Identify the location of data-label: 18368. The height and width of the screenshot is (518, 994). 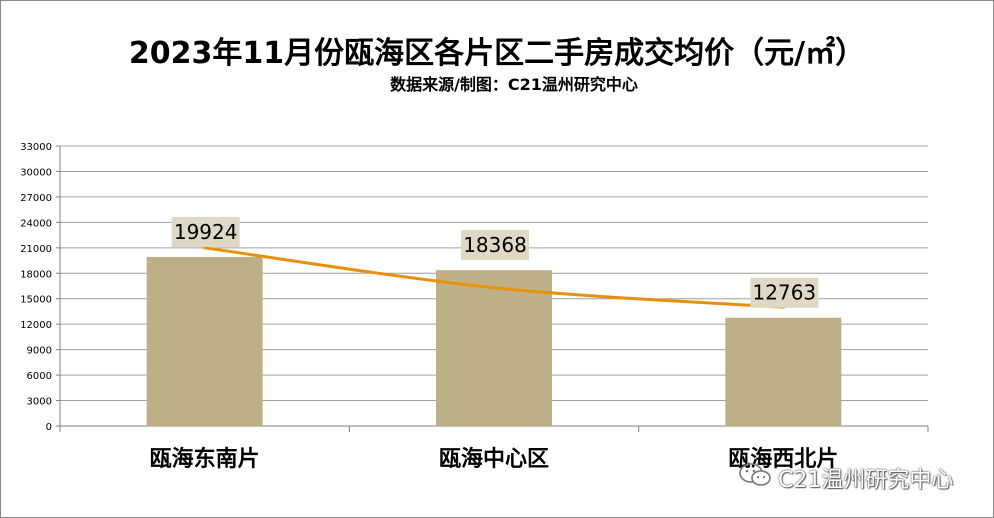
(495, 245).